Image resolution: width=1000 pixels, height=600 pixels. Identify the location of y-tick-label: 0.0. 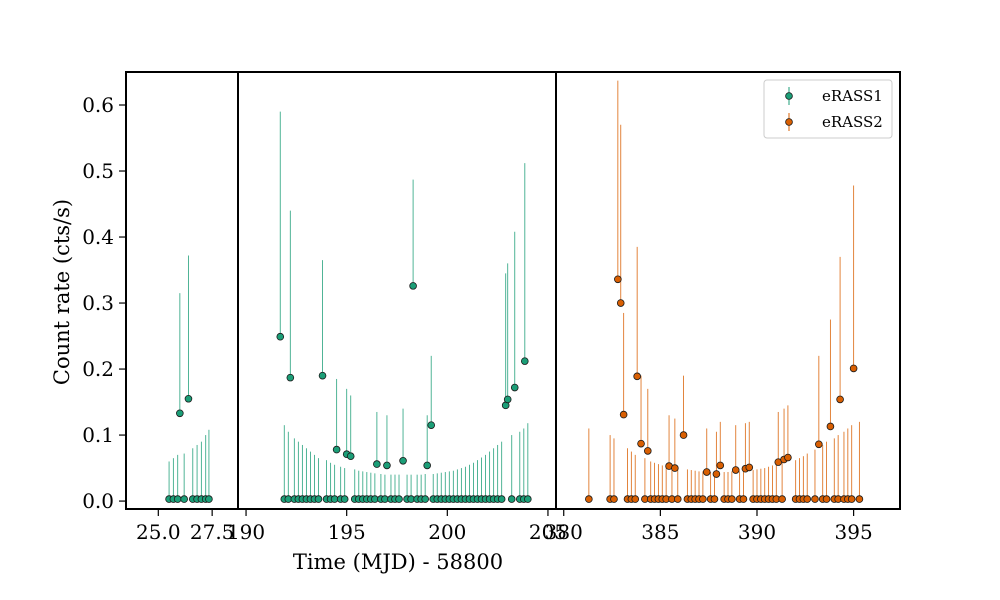
(98, 501).